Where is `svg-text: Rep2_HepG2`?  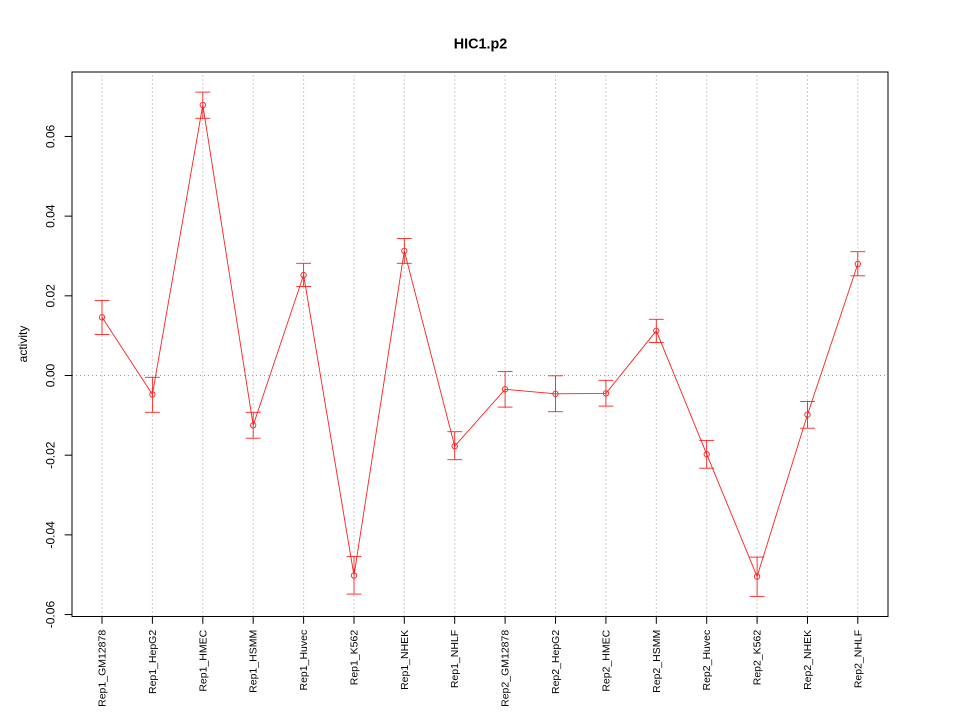
svg-text: Rep2_HepG2 is located at coordinates (556, 662).